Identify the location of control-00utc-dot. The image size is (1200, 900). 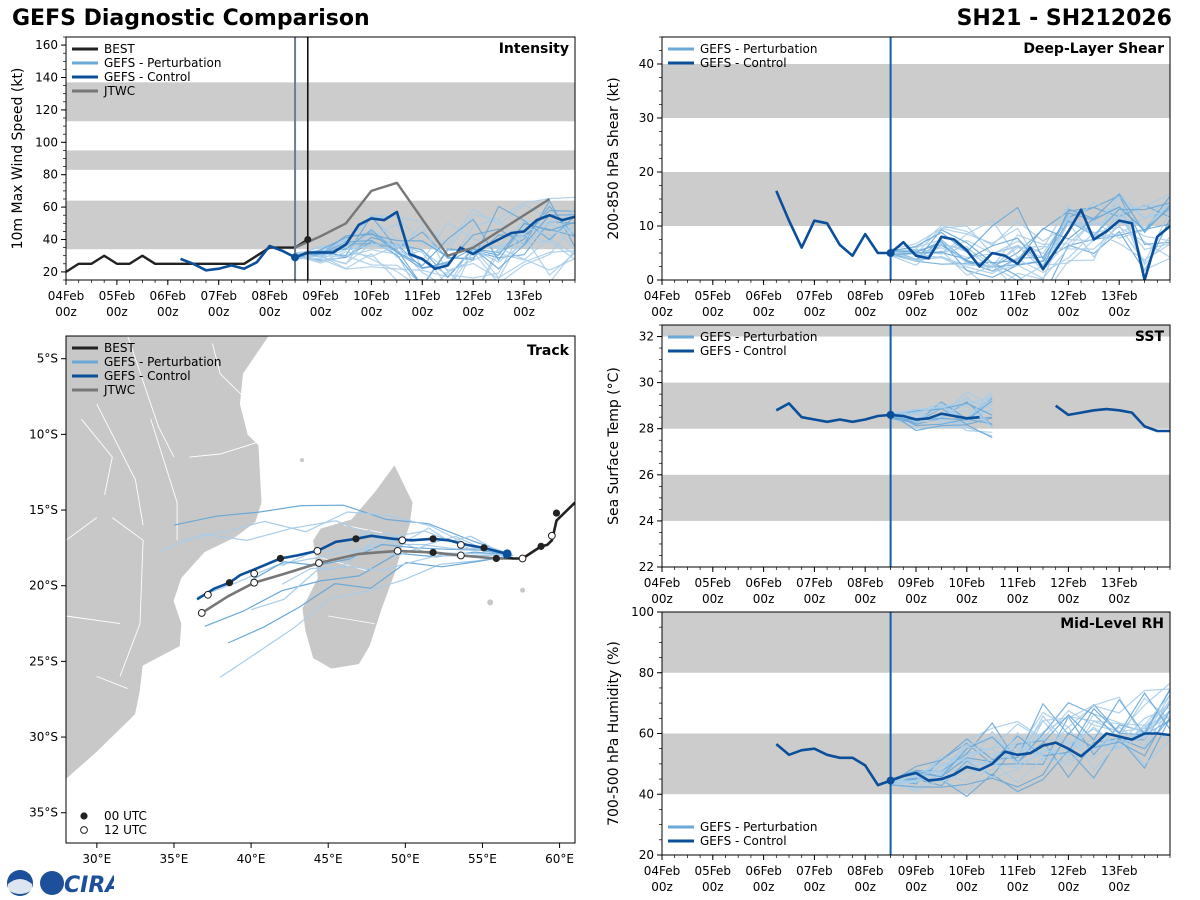
(280, 558).